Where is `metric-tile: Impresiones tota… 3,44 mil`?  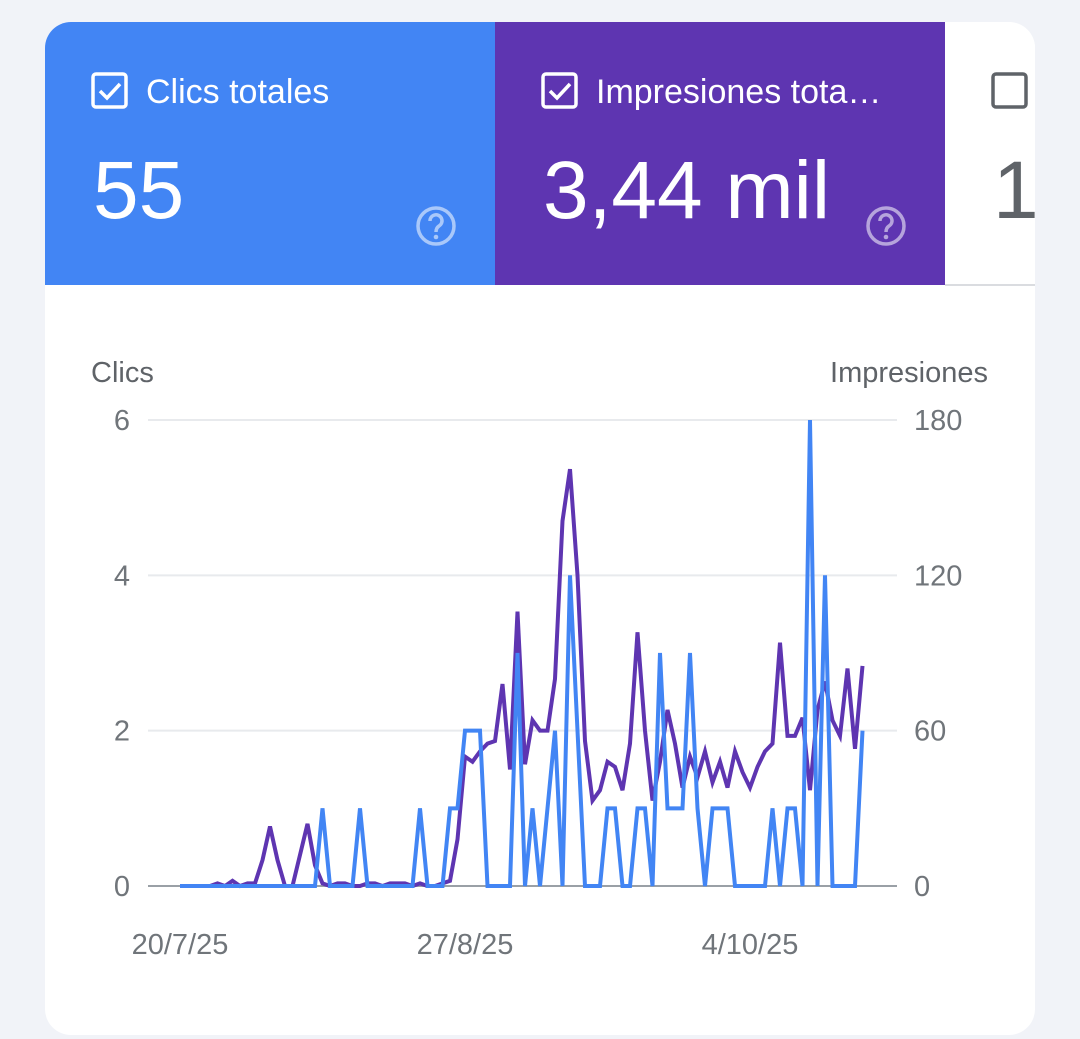
metric-tile: Impresiones tota… 3,44 mil is located at coordinates (720, 153).